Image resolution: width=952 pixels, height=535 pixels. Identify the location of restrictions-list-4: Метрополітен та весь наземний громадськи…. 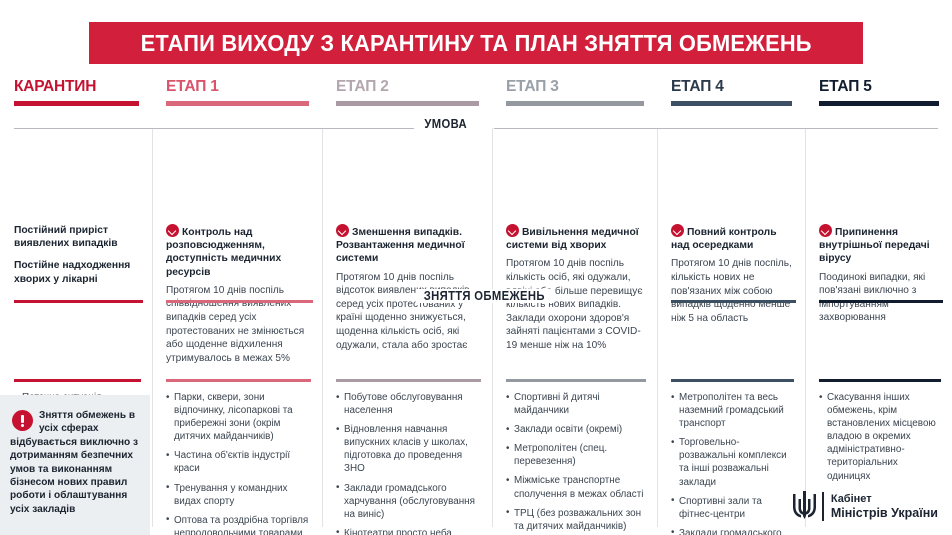
(733, 462).